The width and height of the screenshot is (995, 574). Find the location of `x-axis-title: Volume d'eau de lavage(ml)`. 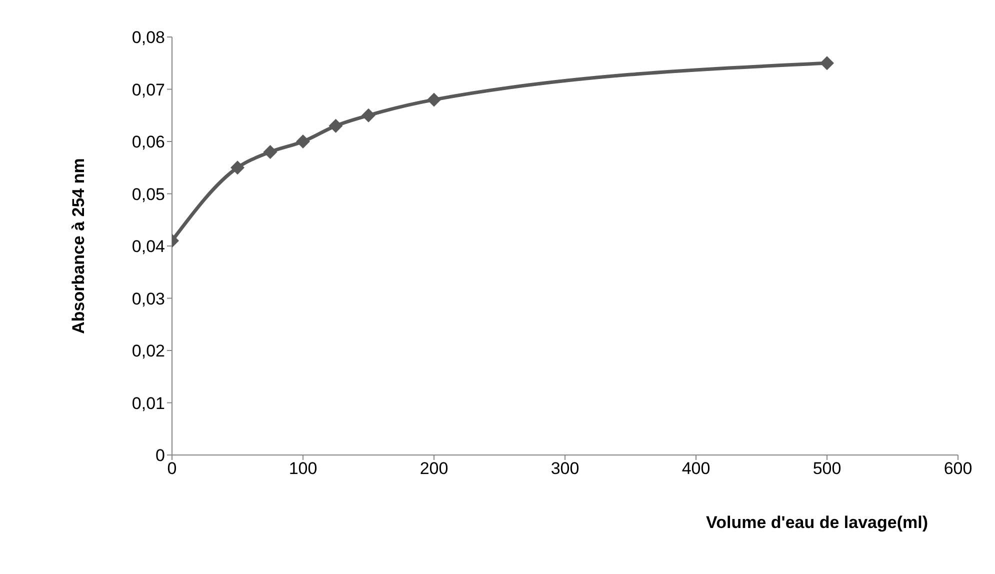

x-axis-title: Volume d'eau de lavage(ml) is located at coordinates (817, 522).